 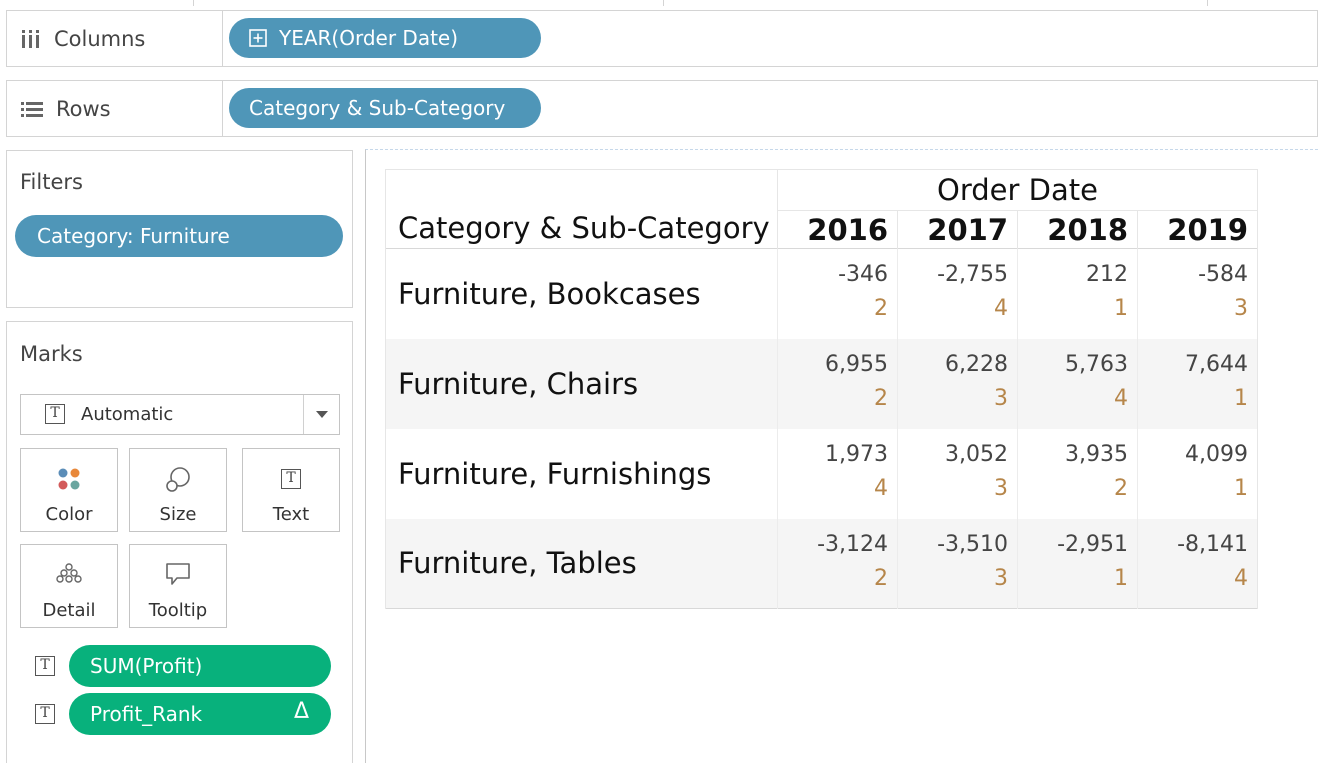 What do you see at coordinates (1077, 293) in the screenshot?
I see `table-cell: 212 1` at bounding box center [1077, 293].